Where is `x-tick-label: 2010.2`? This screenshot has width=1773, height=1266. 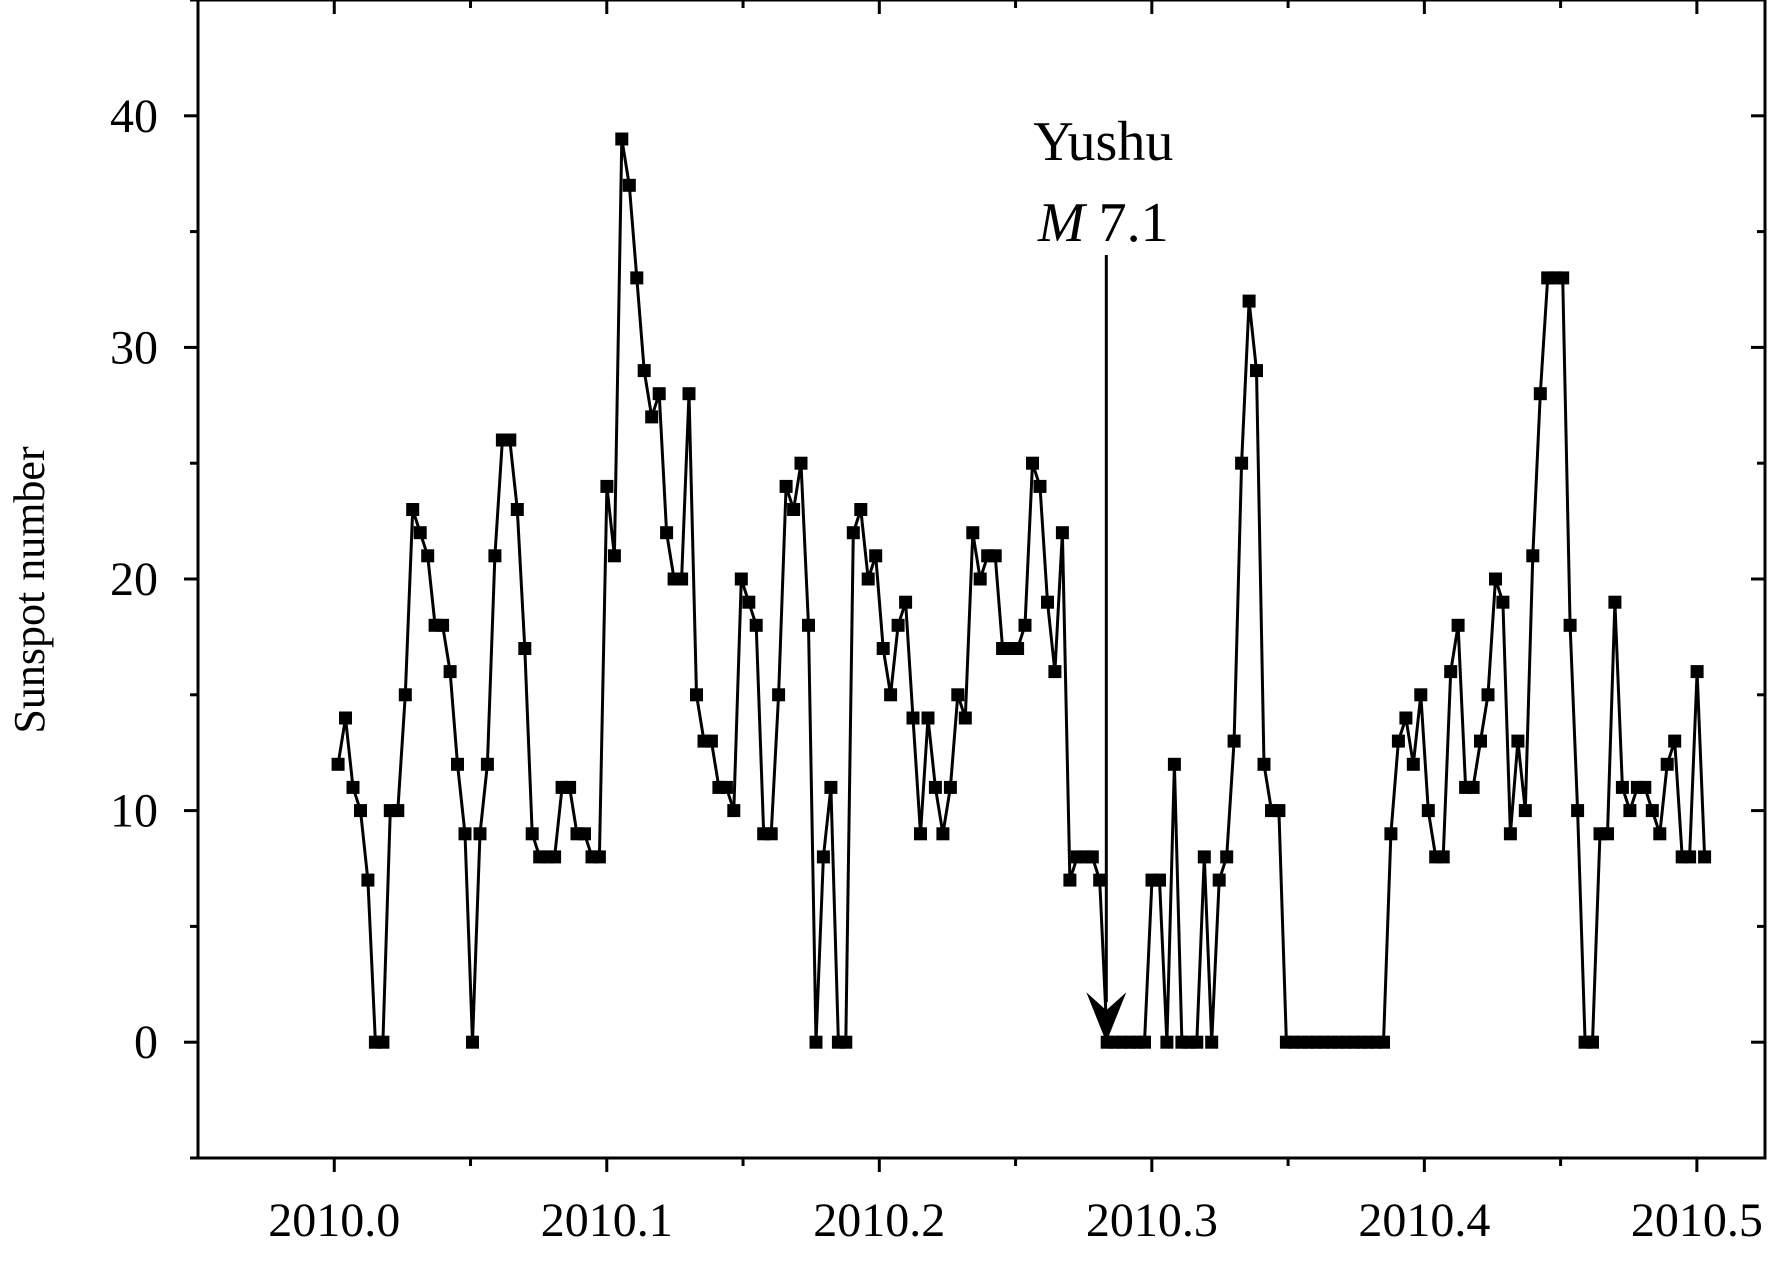 x-tick-label: 2010.2 is located at coordinates (879, 1220).